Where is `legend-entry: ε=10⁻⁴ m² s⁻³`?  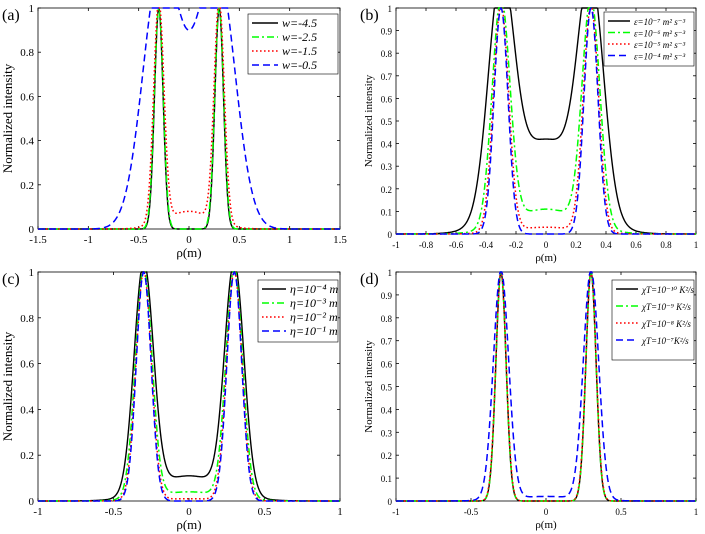 legend-entry: ε=10⁻⁴ m² s⁻³ is located at coordinates (659, 57).